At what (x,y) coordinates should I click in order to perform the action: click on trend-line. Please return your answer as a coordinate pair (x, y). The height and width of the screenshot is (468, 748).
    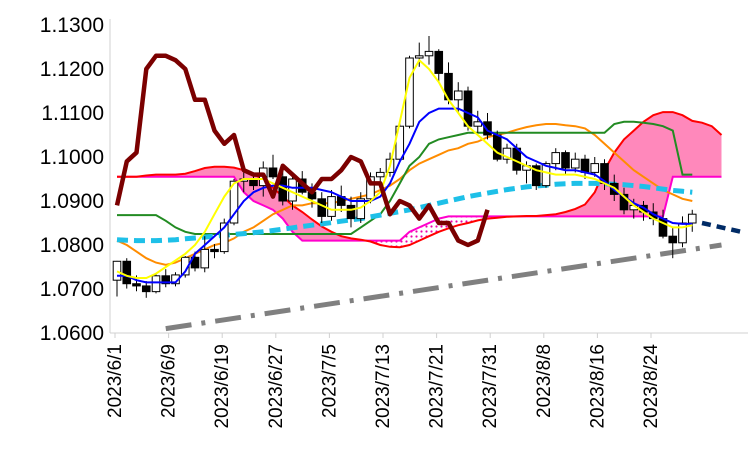
    Looking at the image, I should click on (443, 287).